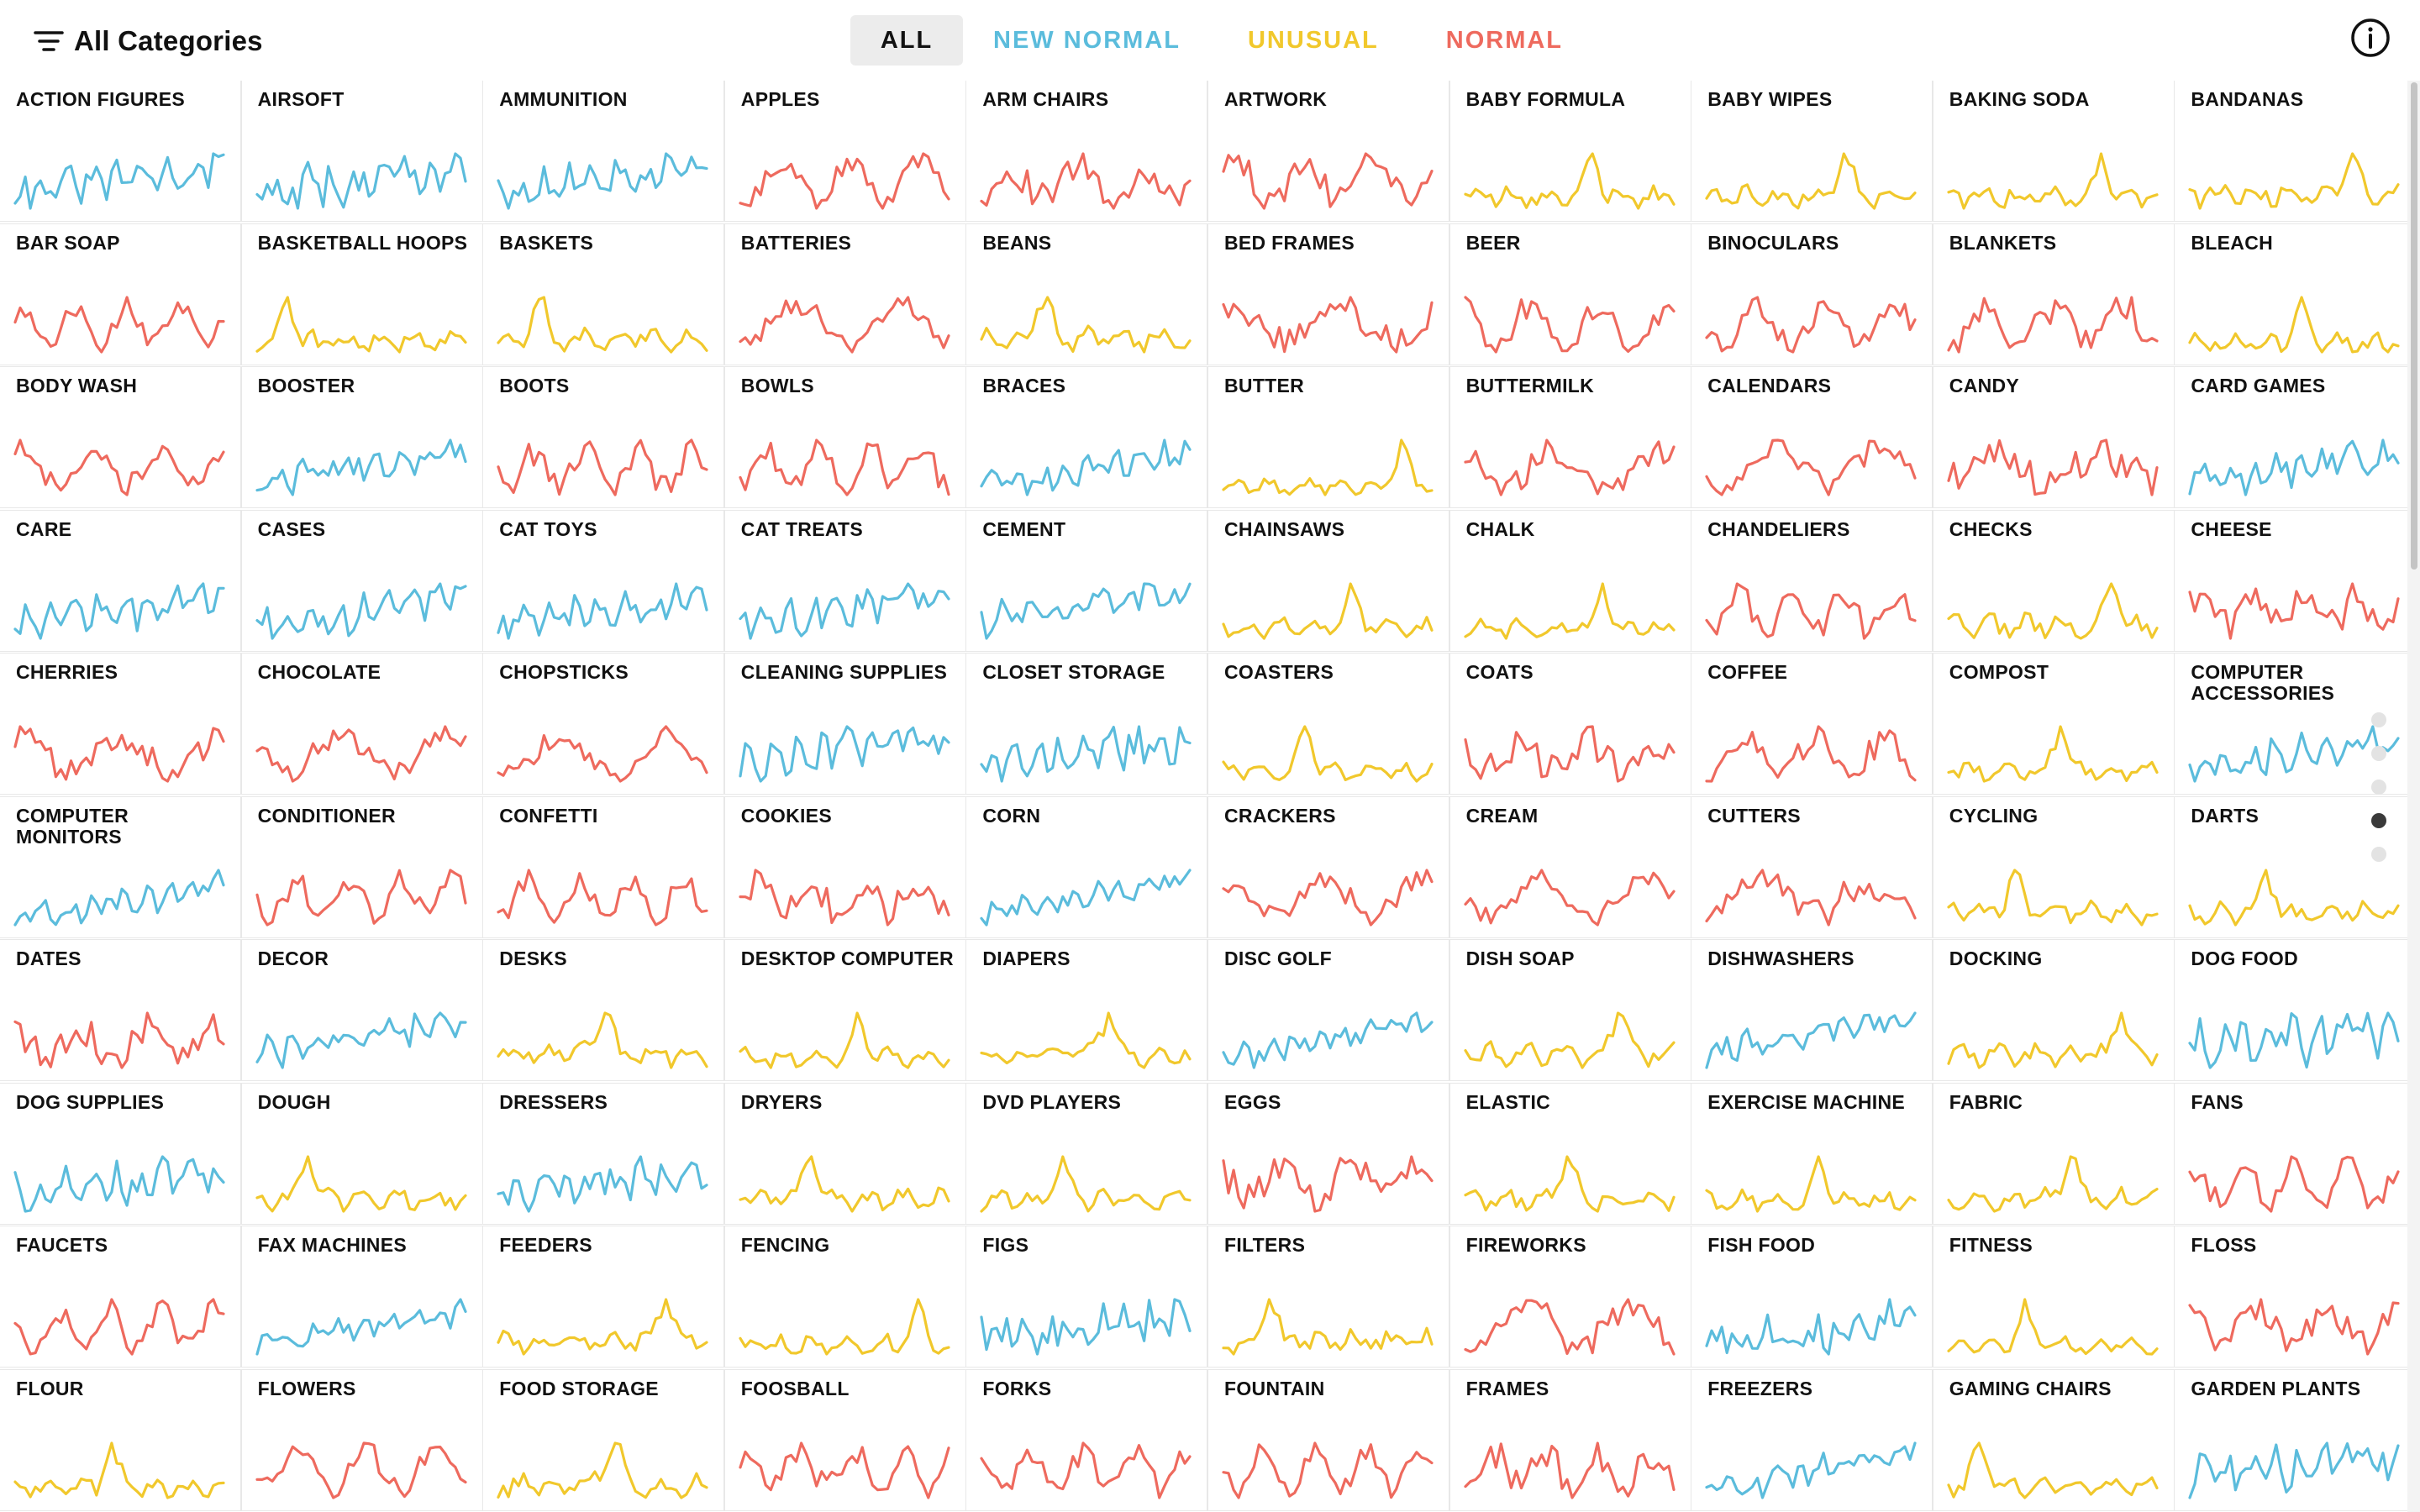 The width and height of the screenshot is (2420, 1512). What do you see at coordinates (1570, 866) in the screenshot?
I see `category-card-cream: Cream` at bounding box center [1570, 866].